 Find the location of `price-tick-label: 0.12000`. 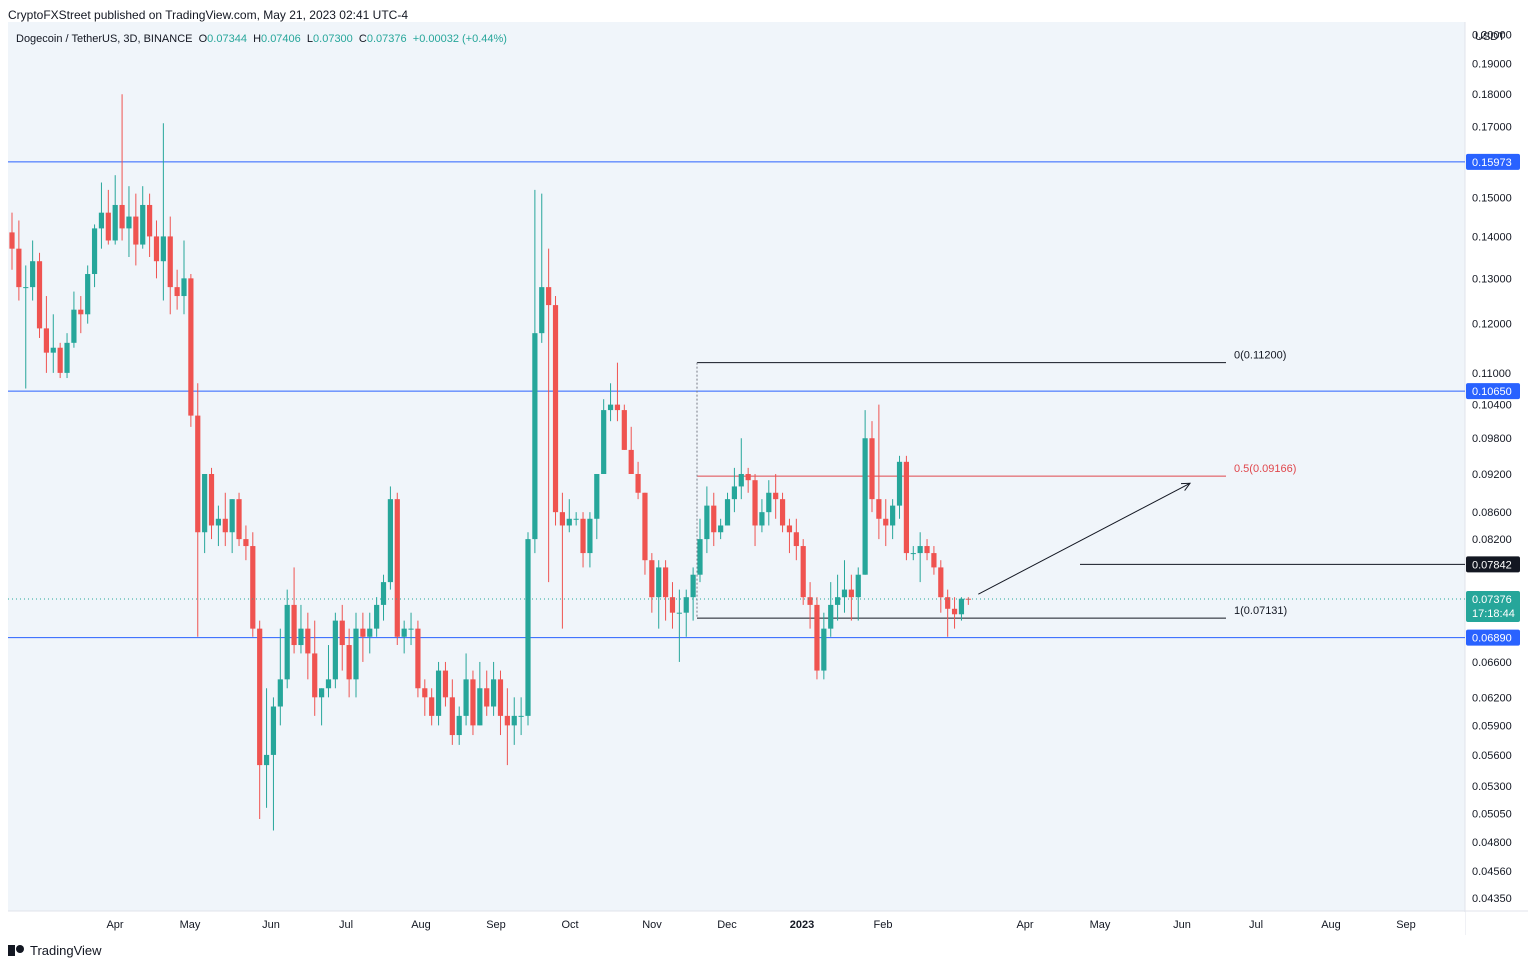

price-tick-label: 0.12000 is located at coordinates (1492, 325).